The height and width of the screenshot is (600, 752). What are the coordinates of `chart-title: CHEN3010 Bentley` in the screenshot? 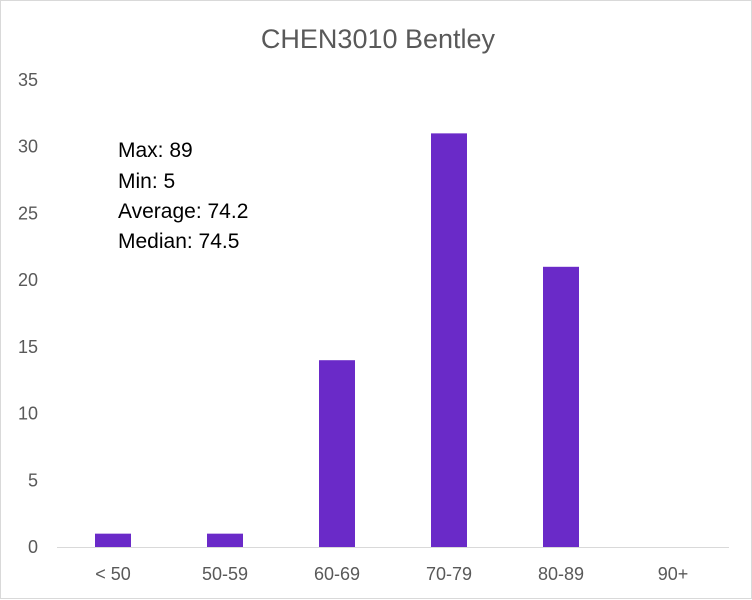 It's located at (378, 39).